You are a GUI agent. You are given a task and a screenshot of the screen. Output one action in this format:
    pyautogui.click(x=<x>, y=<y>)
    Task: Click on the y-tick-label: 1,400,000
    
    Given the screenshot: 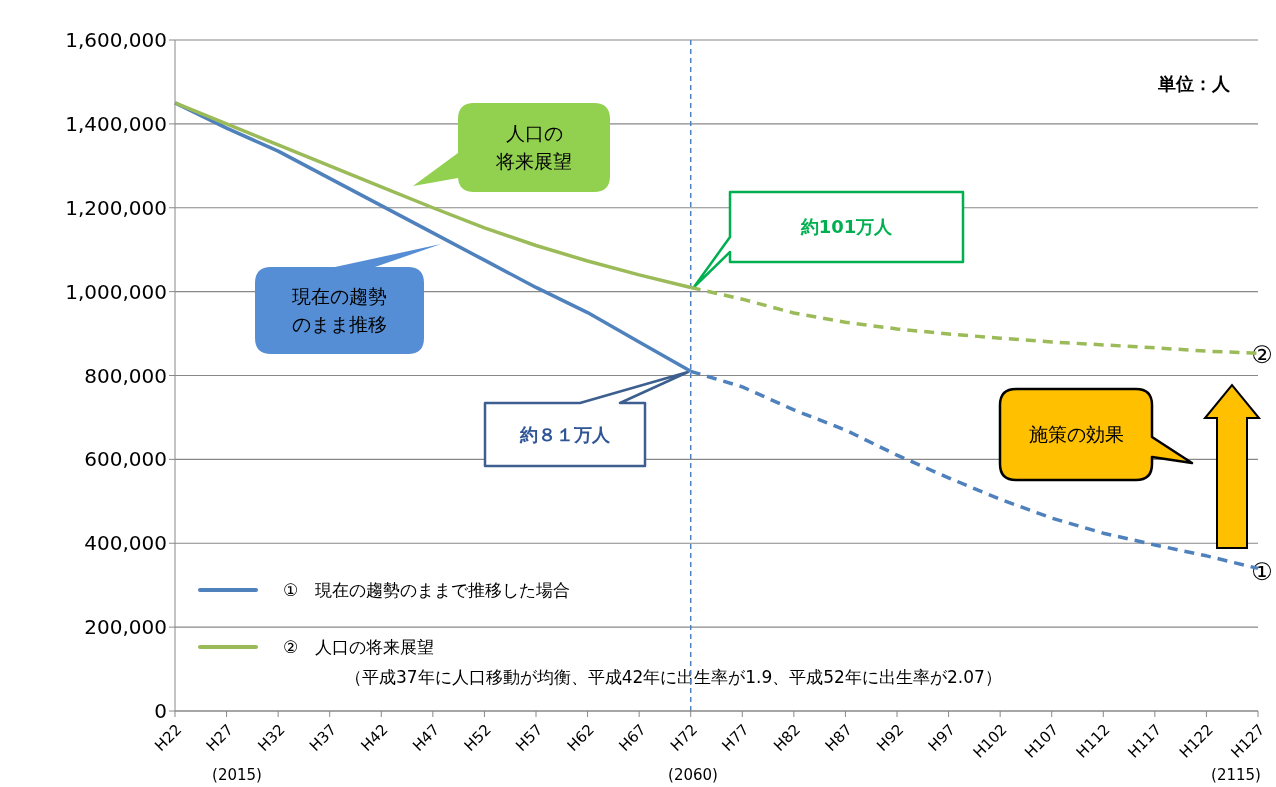 What is the action you would take?
    pyautogui.click(x=116, y=123)
    